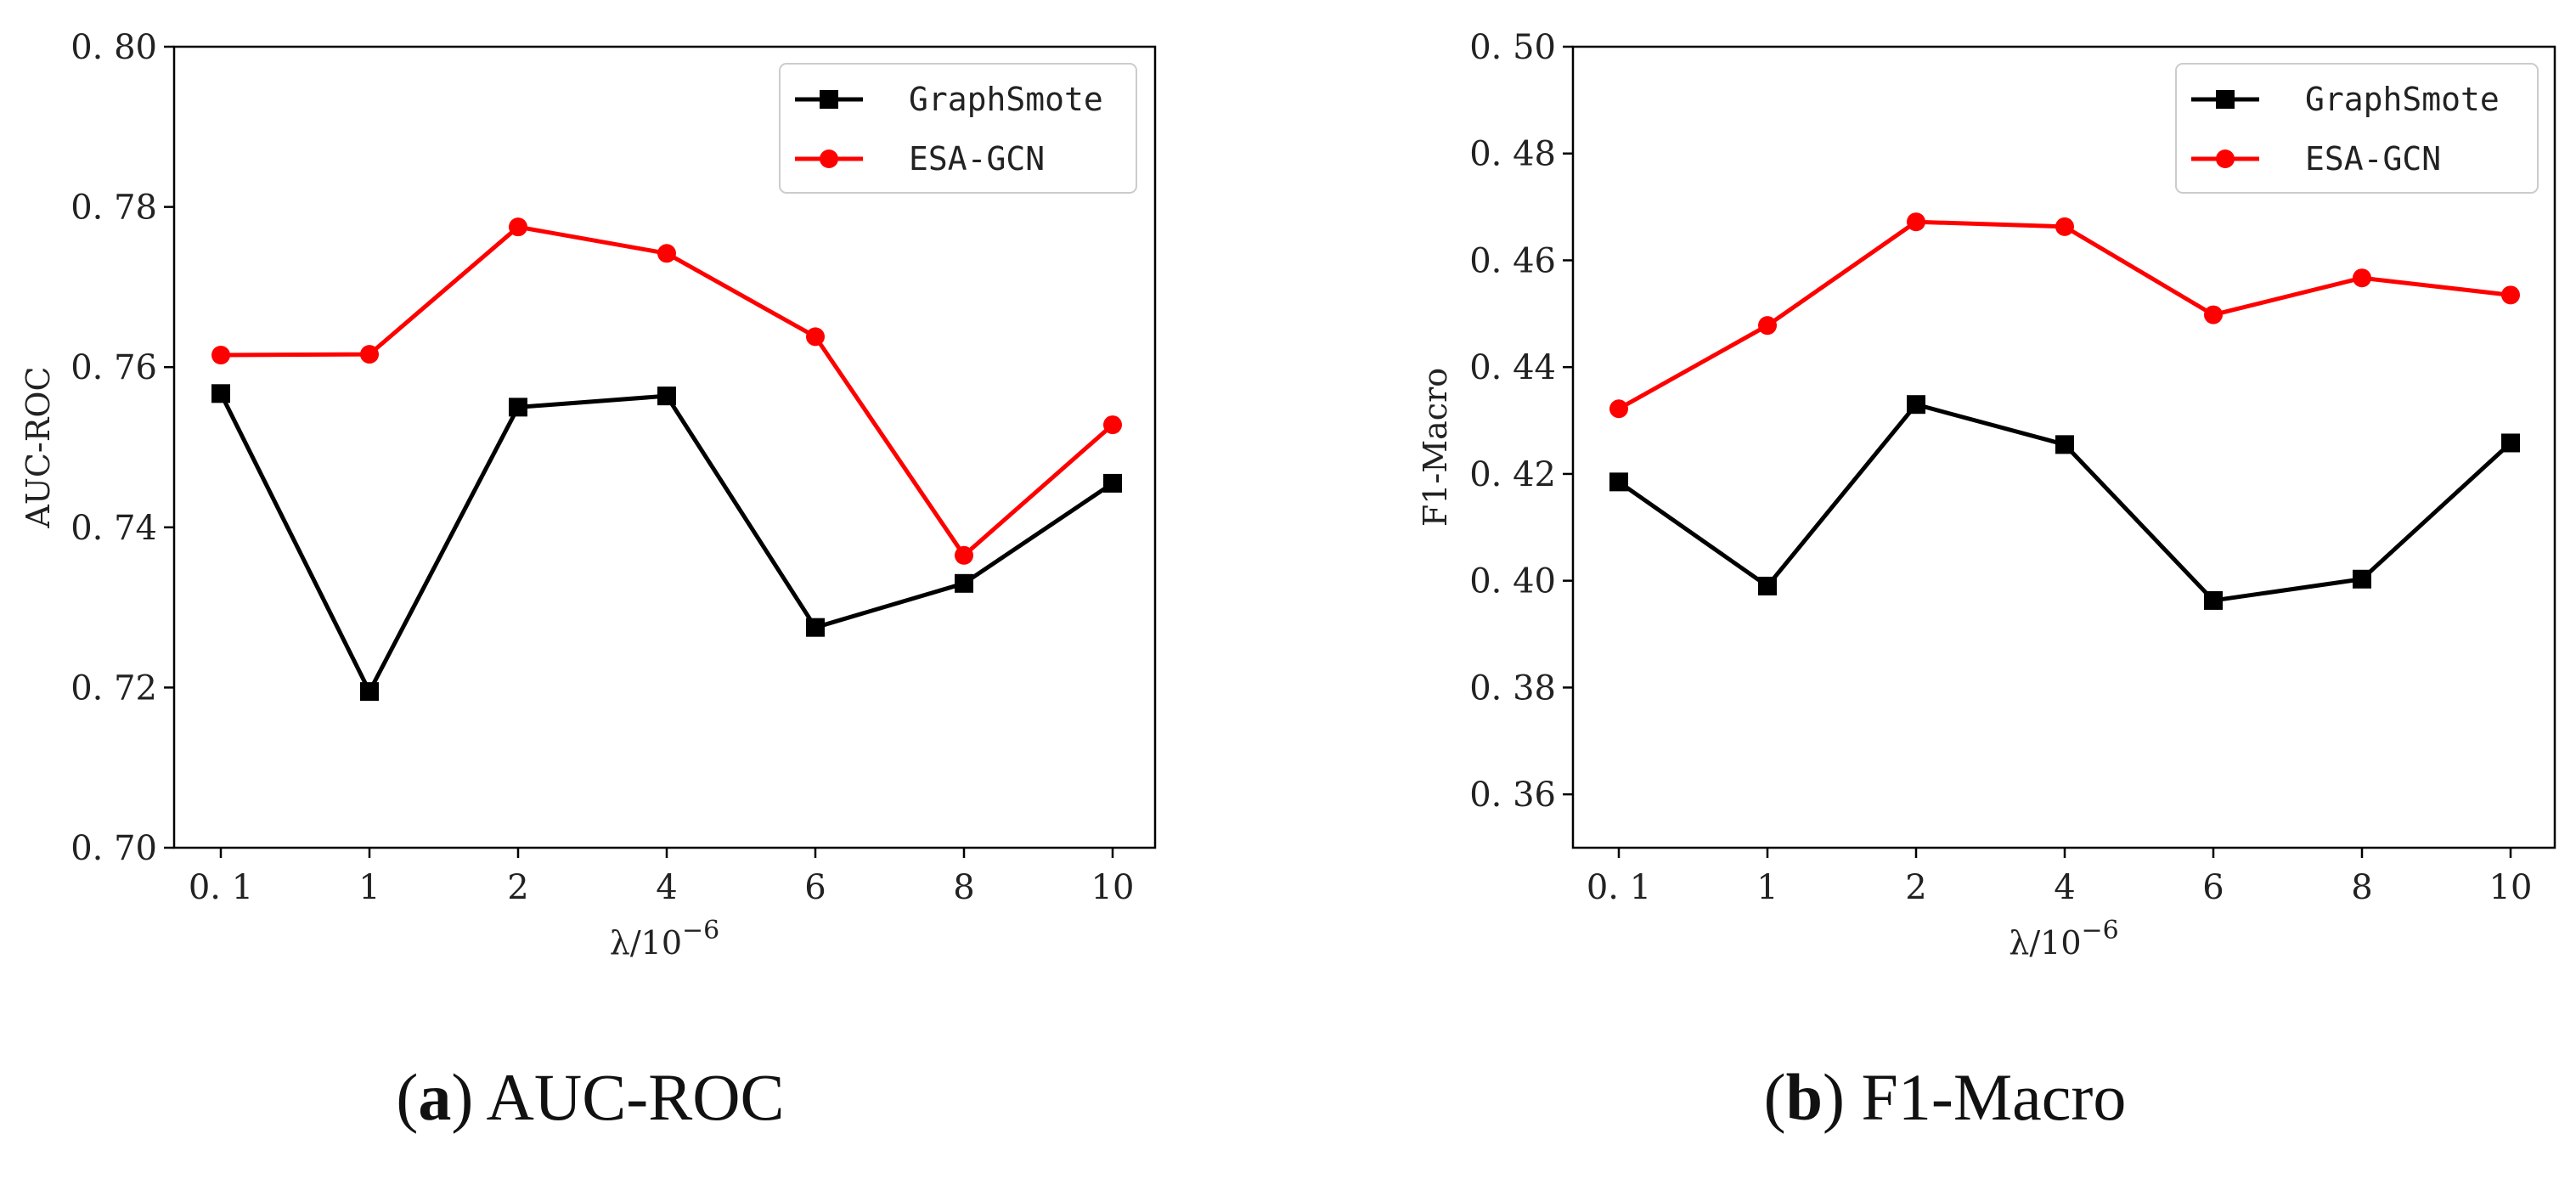  What do you see at coordinates (113, 528) in the screenshot?
I see `y-tick-label: 0. 74` at bounding box center [113, 528].